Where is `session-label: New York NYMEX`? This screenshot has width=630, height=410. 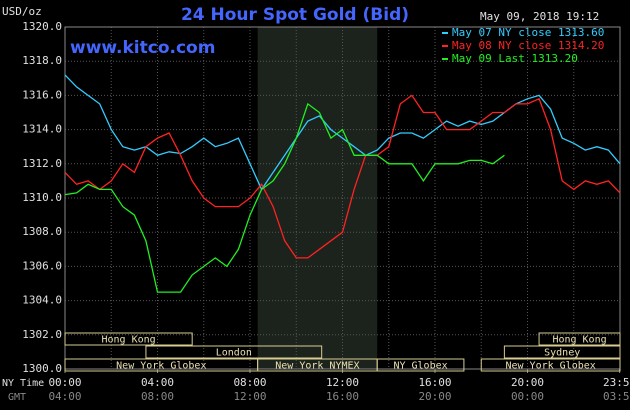
session-label: New York NYMEX is located at coordinates (317, 366).